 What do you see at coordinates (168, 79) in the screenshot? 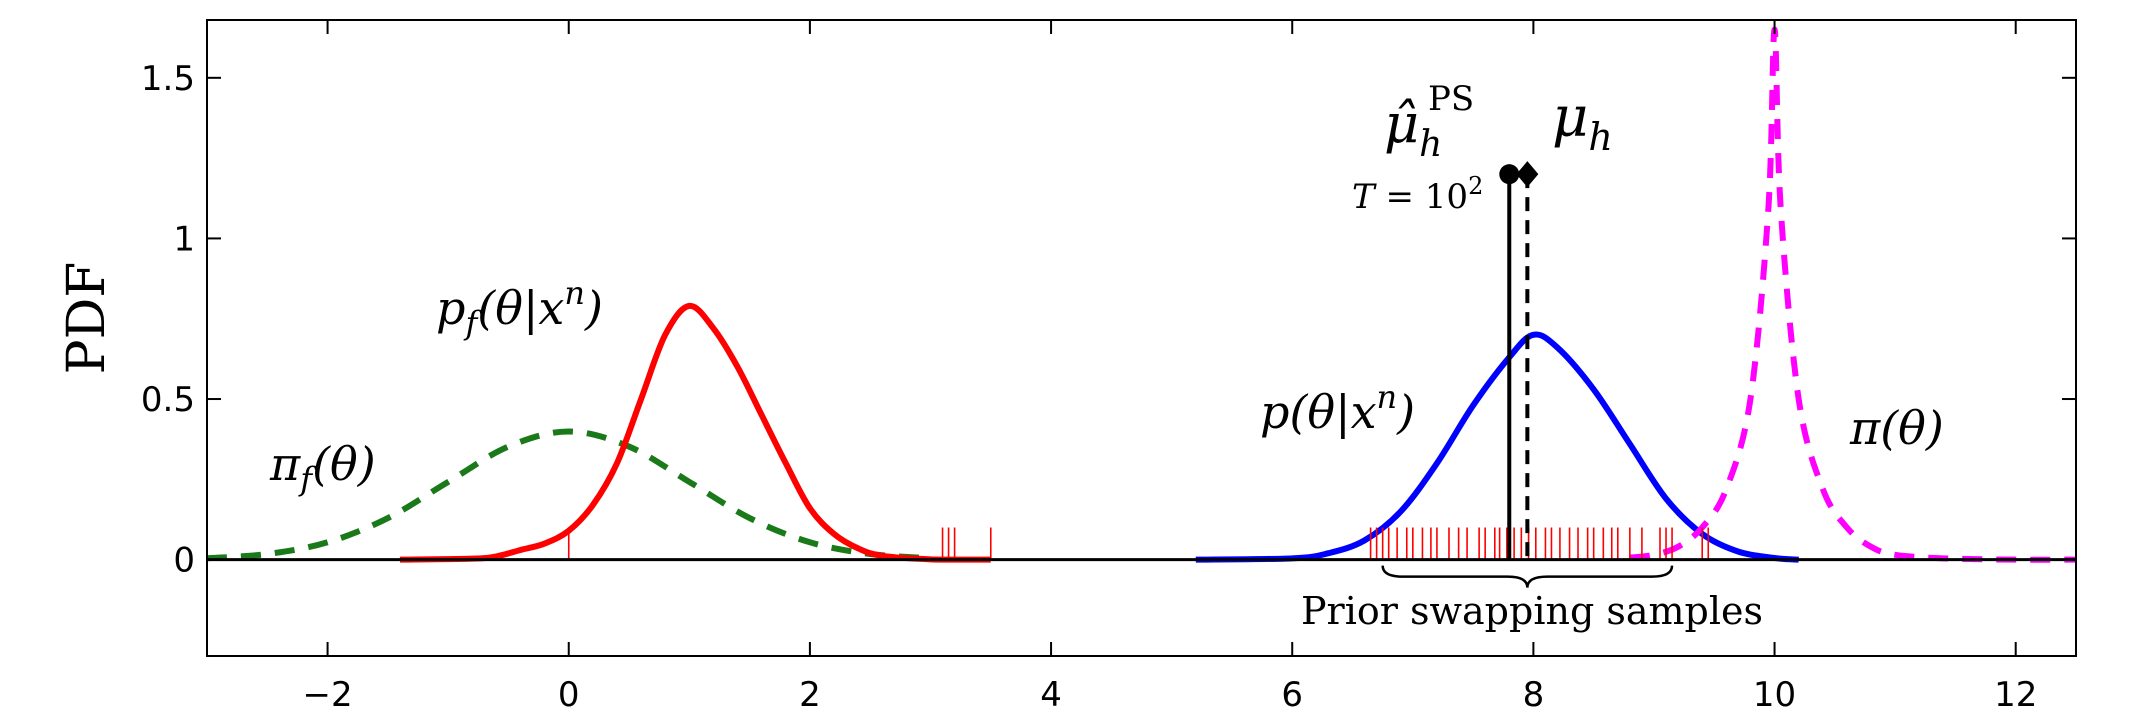
I see `y-tick-label: 1.5` at bounding box center [168, 79].